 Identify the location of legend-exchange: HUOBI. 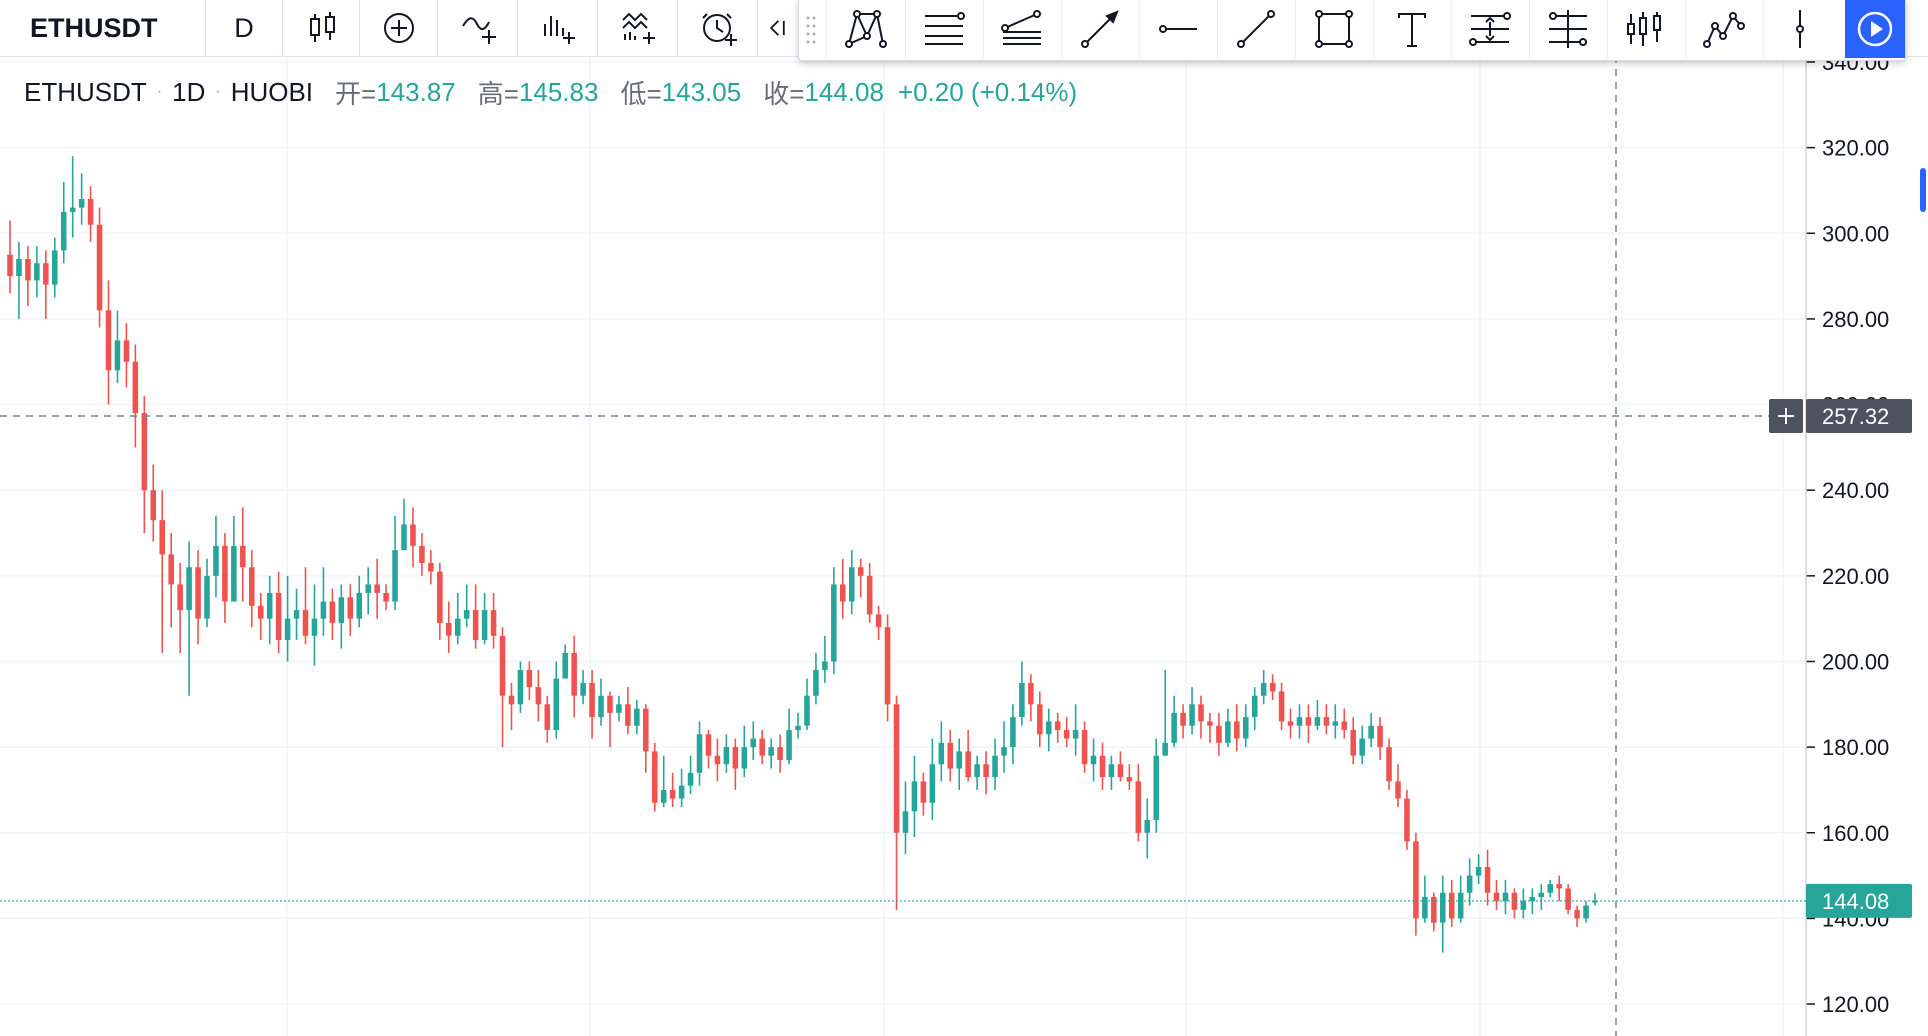
(272, 91).